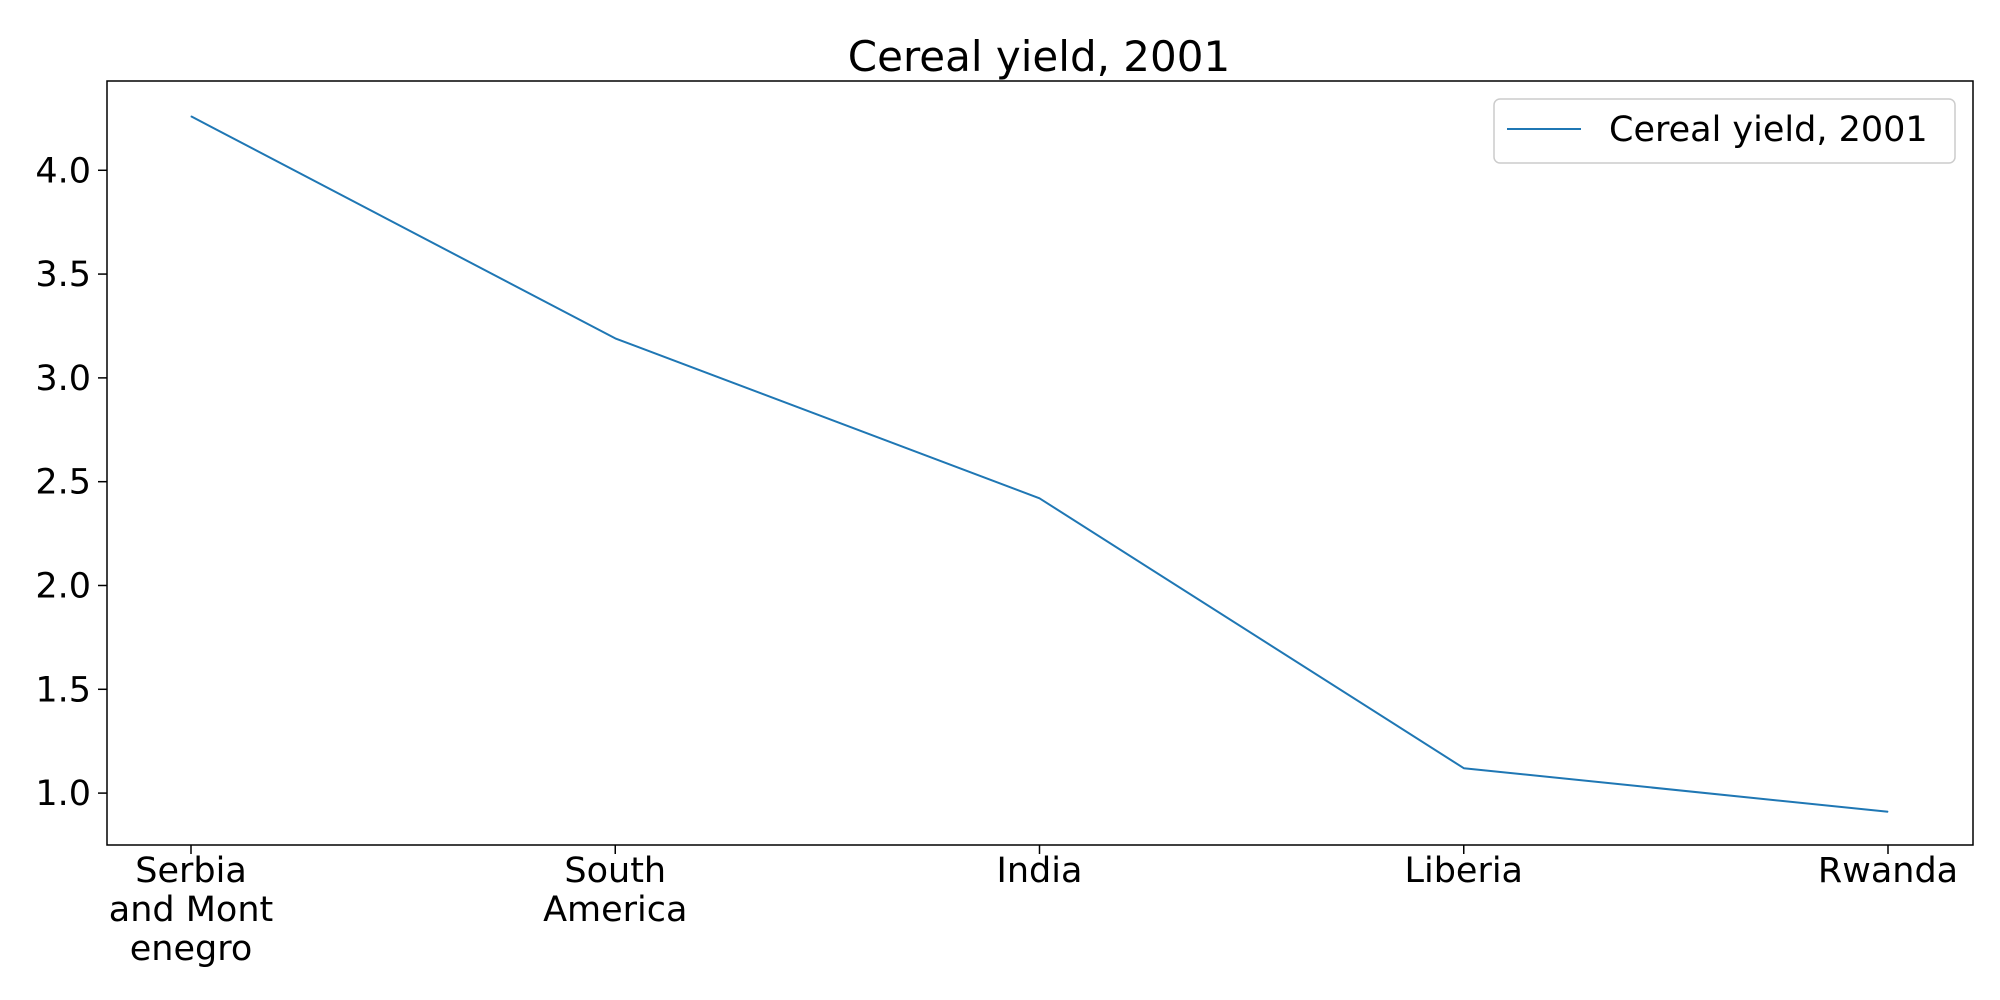  I want to click on x-tick-label: India, so click(1040, 871).